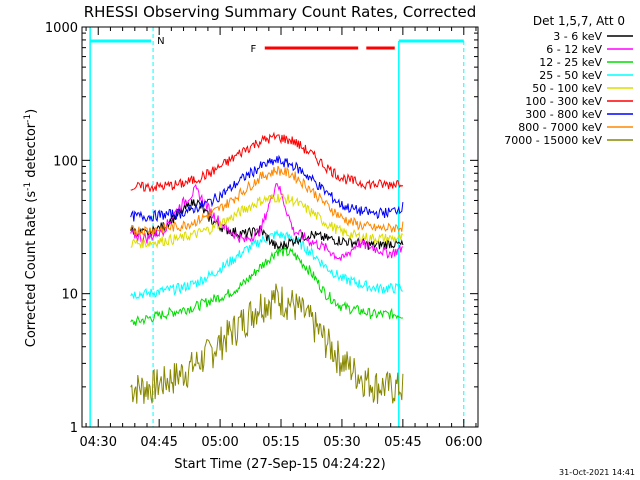 The width and height of the screenshot is (640, 480). I want to click on x-tick-label: 05:00, so click(219, 442).